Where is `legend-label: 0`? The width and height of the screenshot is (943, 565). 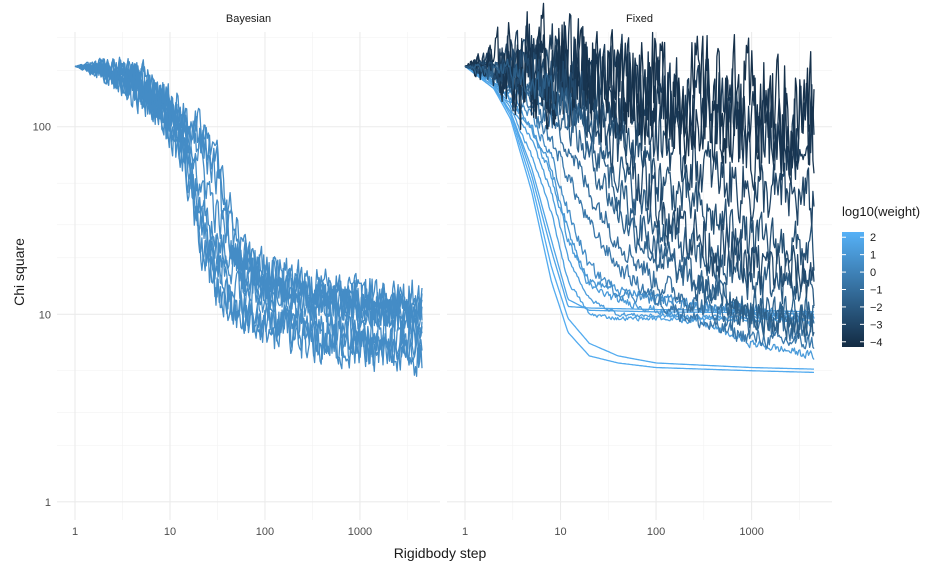
legend-label: 0 is located at coordinates (873, 273).